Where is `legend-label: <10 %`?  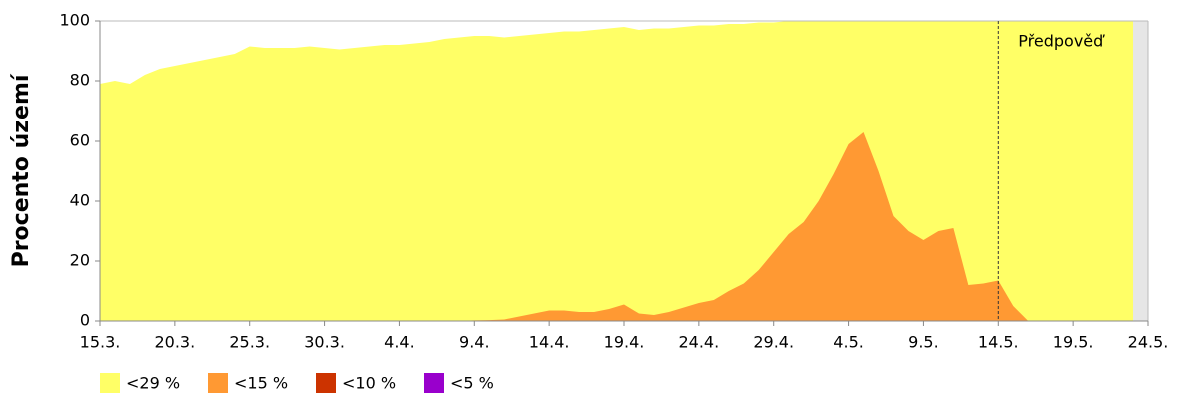 legend-label: <10 % is located at coordinates (369, 383).